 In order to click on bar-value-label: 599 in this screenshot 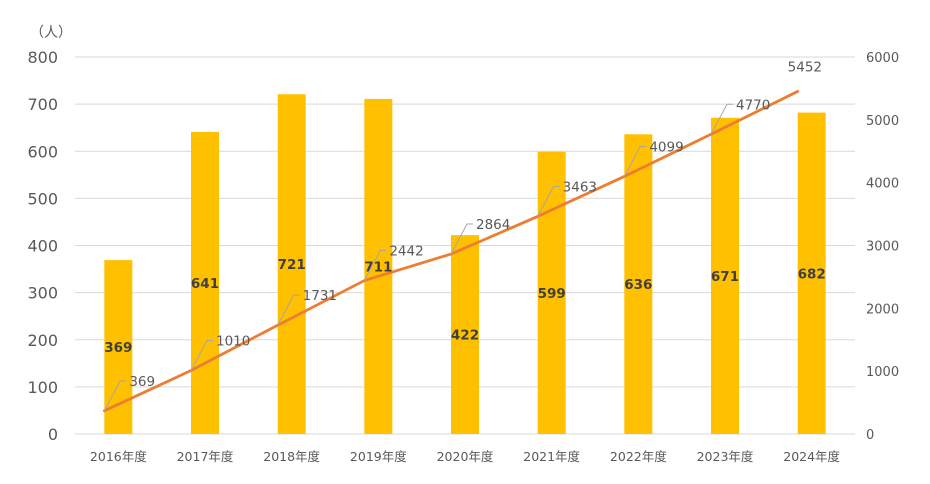, I will do `click(552, 294)`.